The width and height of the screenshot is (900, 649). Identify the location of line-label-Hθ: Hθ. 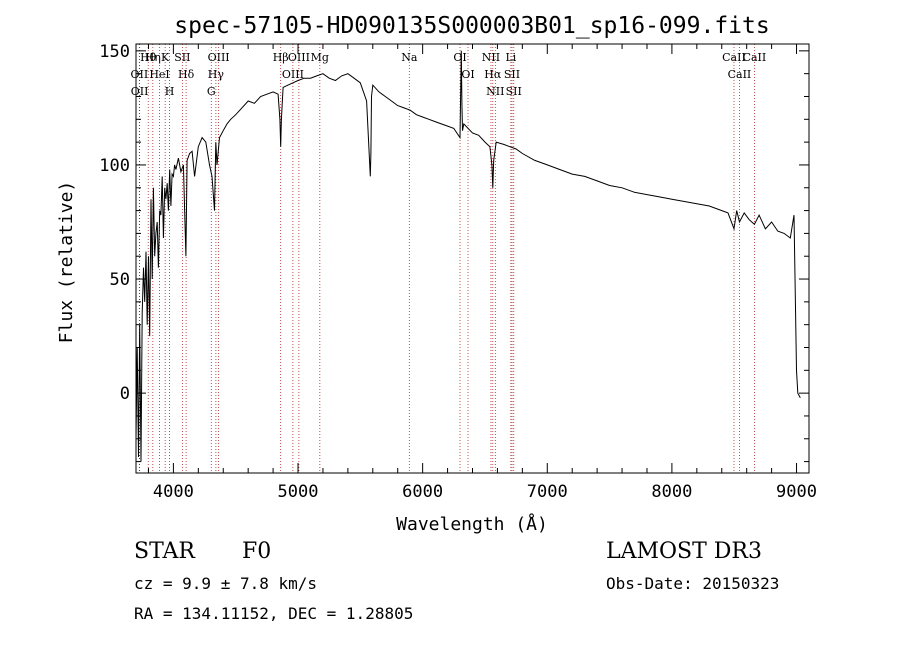
(148, 57).